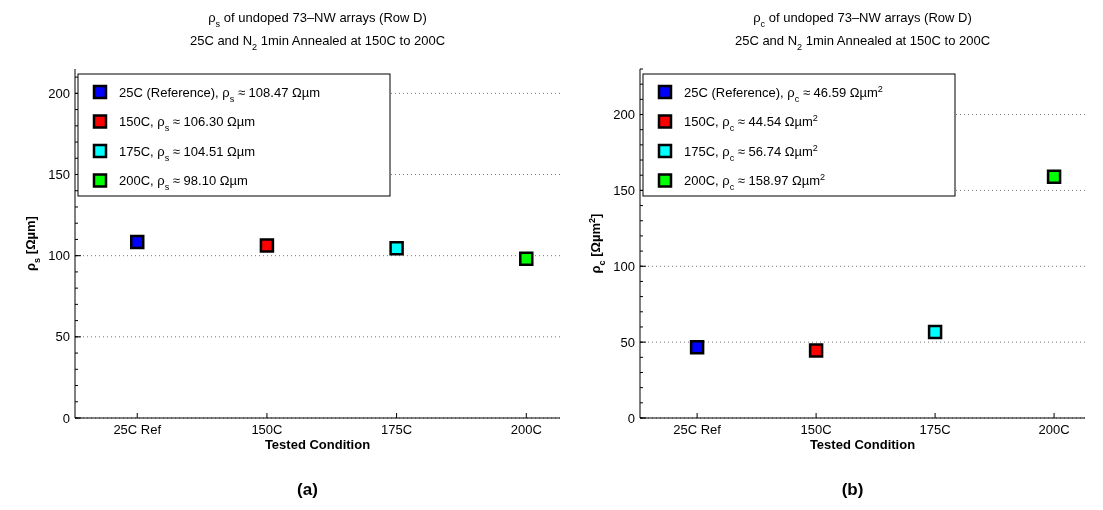  What do you see at coordinates (862, 19) in the screenshot?
I see `chart-title: ρ$_{c}$ of undoped 73–NW arrays (Row D)` at bounding box center [862, 19].